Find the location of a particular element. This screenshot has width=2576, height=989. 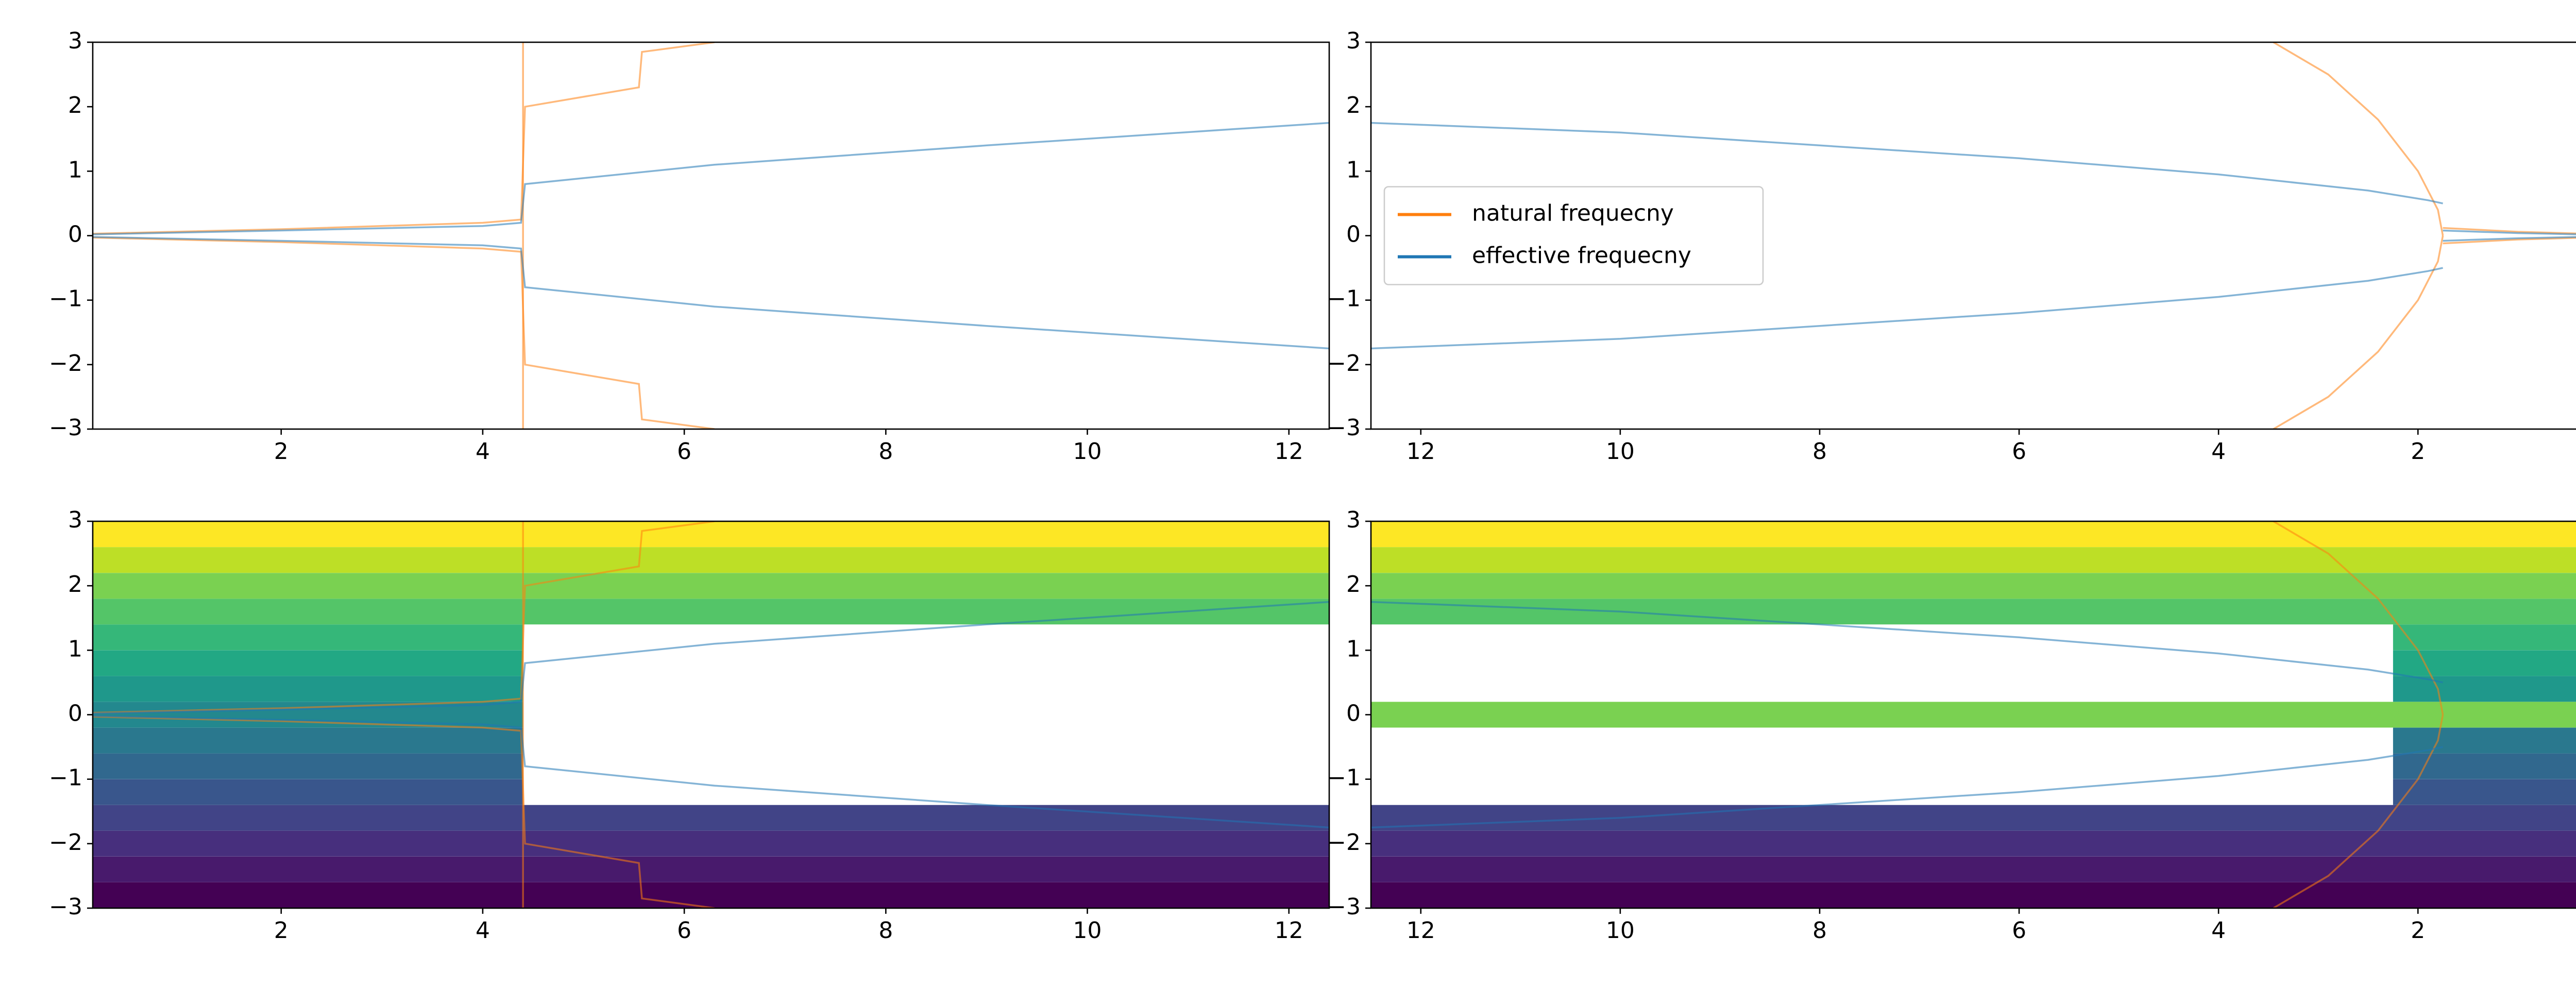

legend-label: effective frequecny is located at coordinates (1581, 256).